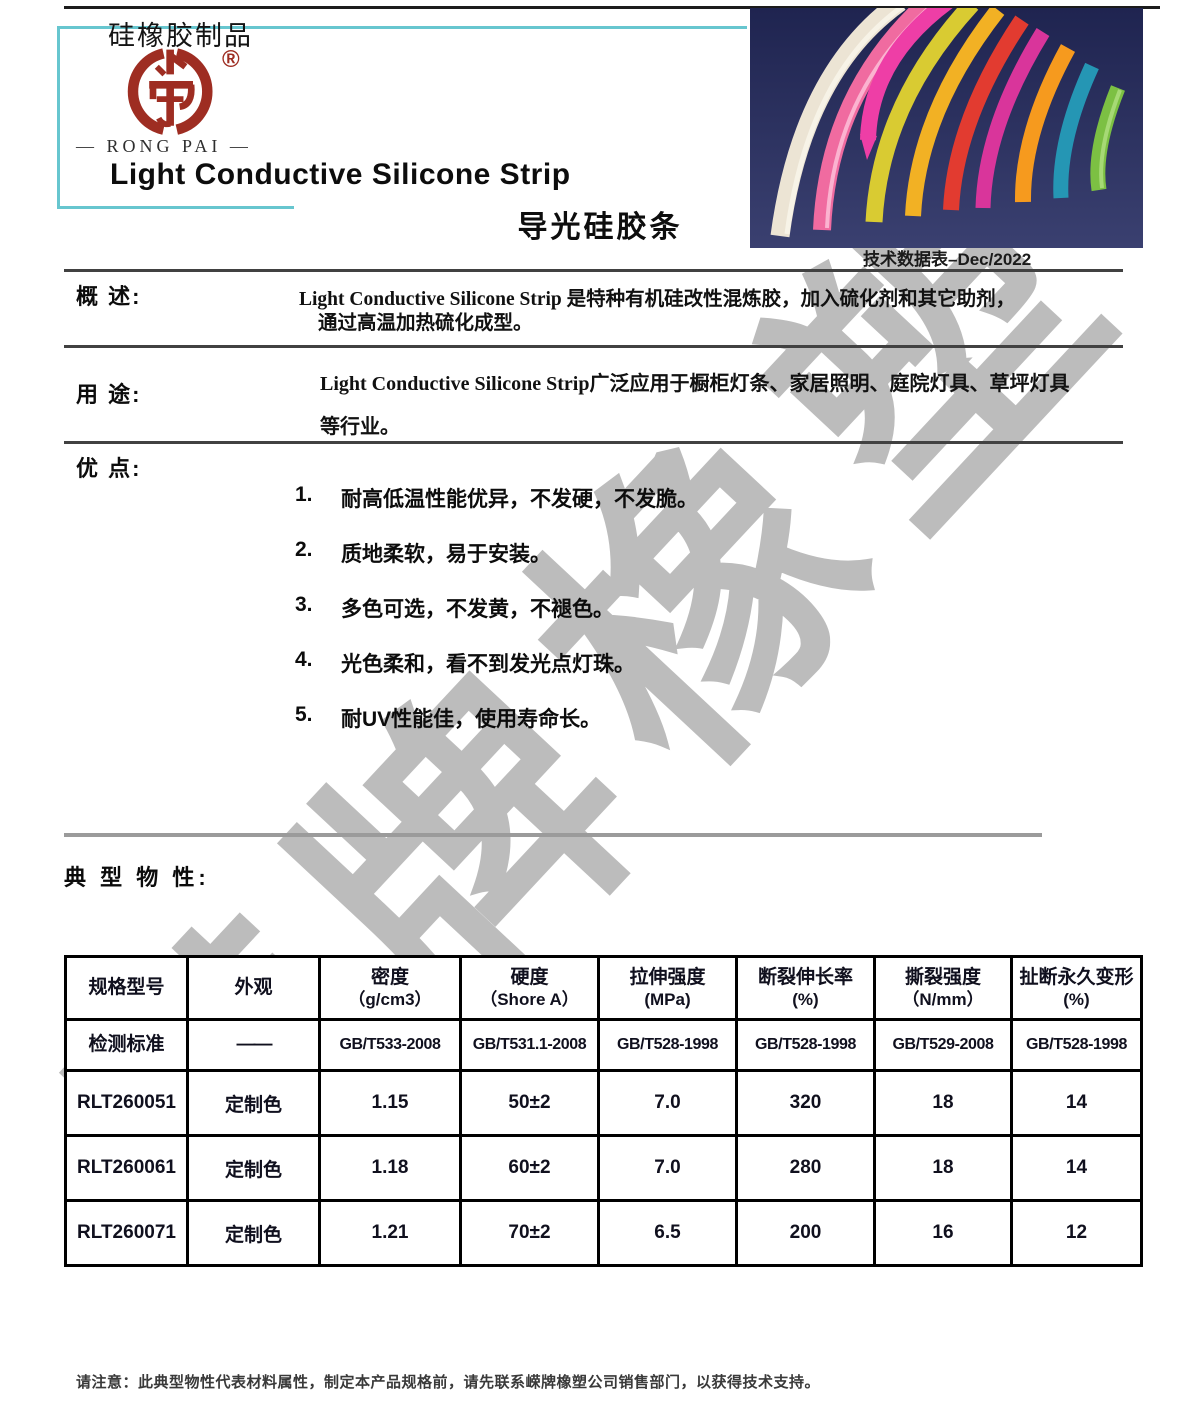 Image resolution: width=1199 pixels, height=1417 pixels. What do you see at coordinates (529, 1168) in the screenshot?
I see `value-cell: 60±2` at bounding box center [529, 1168].